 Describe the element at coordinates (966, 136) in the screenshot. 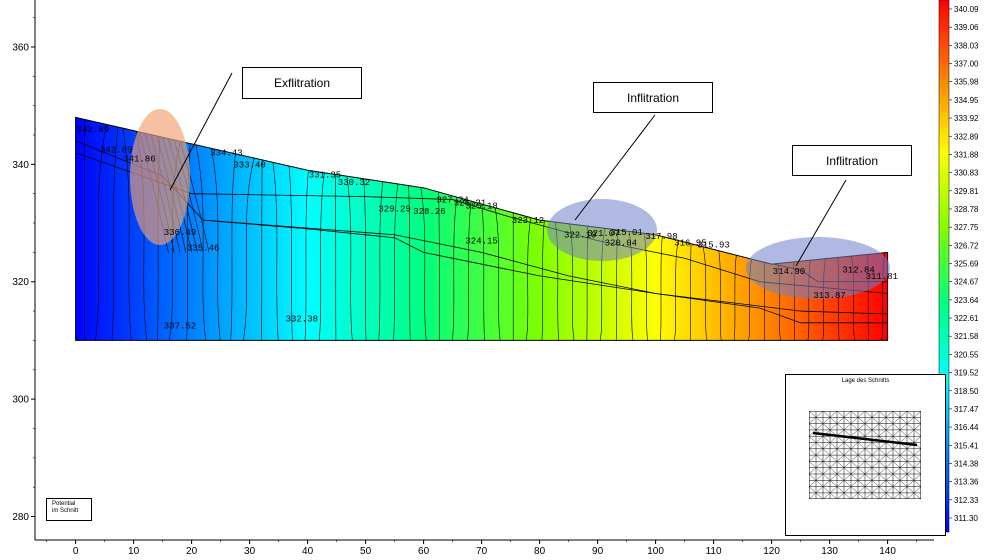

I see `colorbar-label: 332.89` at that location.